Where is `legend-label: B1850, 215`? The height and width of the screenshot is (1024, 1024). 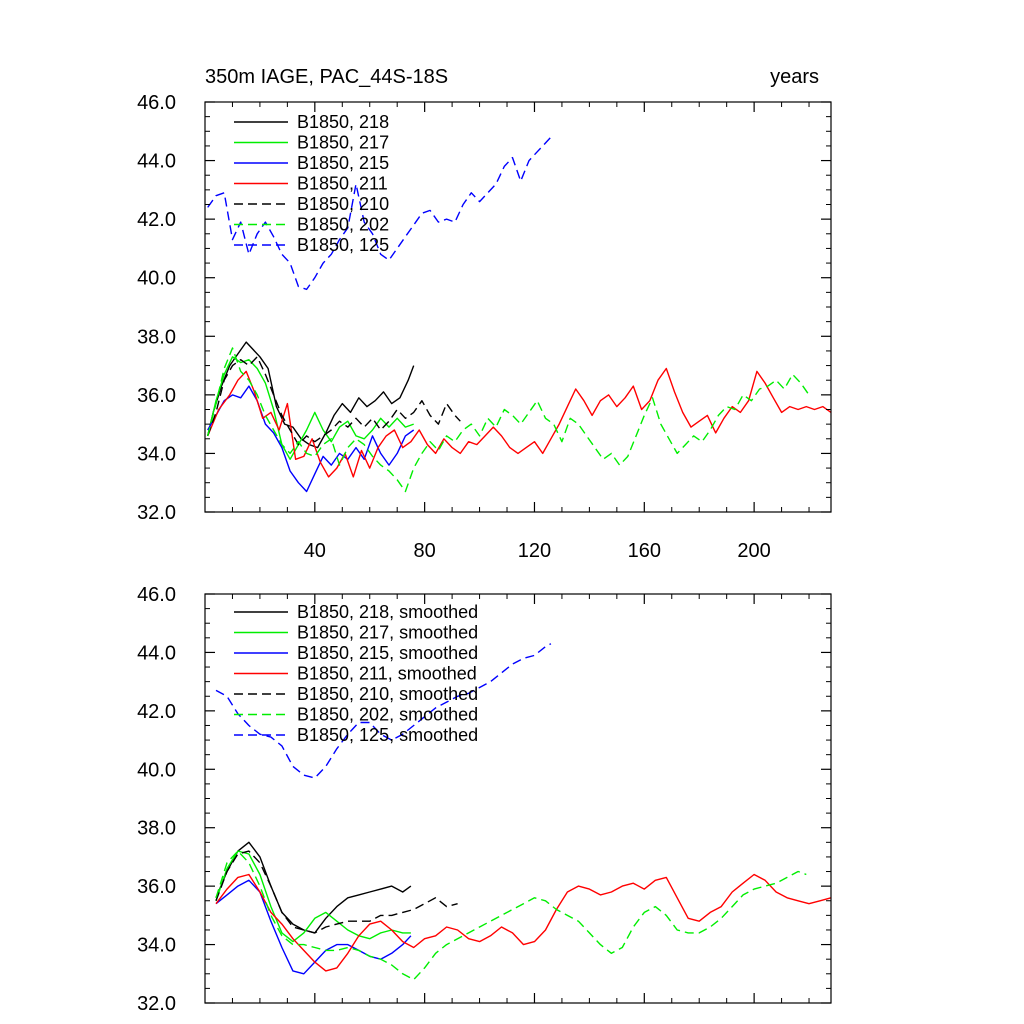
legend-label: B1850, 215 is located at coordinates (343, 163).